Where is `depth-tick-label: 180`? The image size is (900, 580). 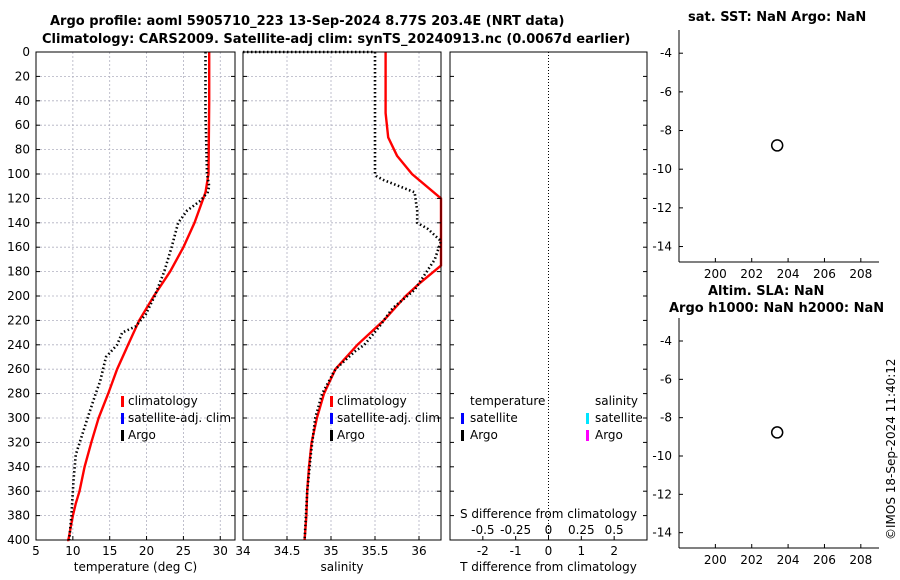 depth-tick-label: 180 is located at coordinates (18, 272).